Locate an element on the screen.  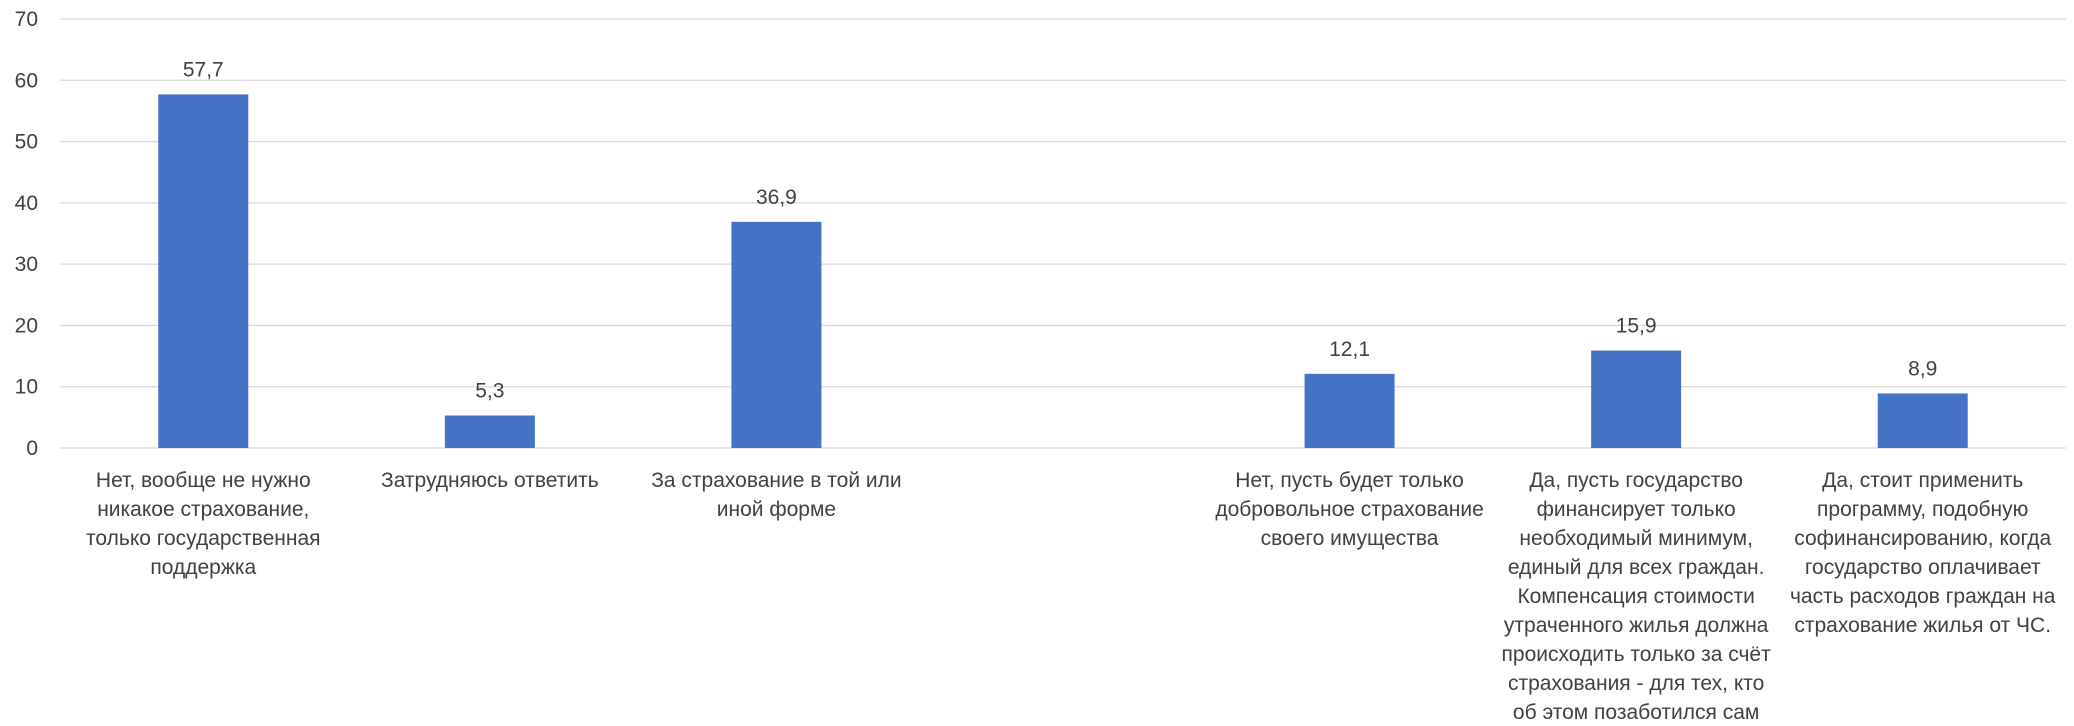
y-tick-label: 60 is located at coordinates (26, 80).